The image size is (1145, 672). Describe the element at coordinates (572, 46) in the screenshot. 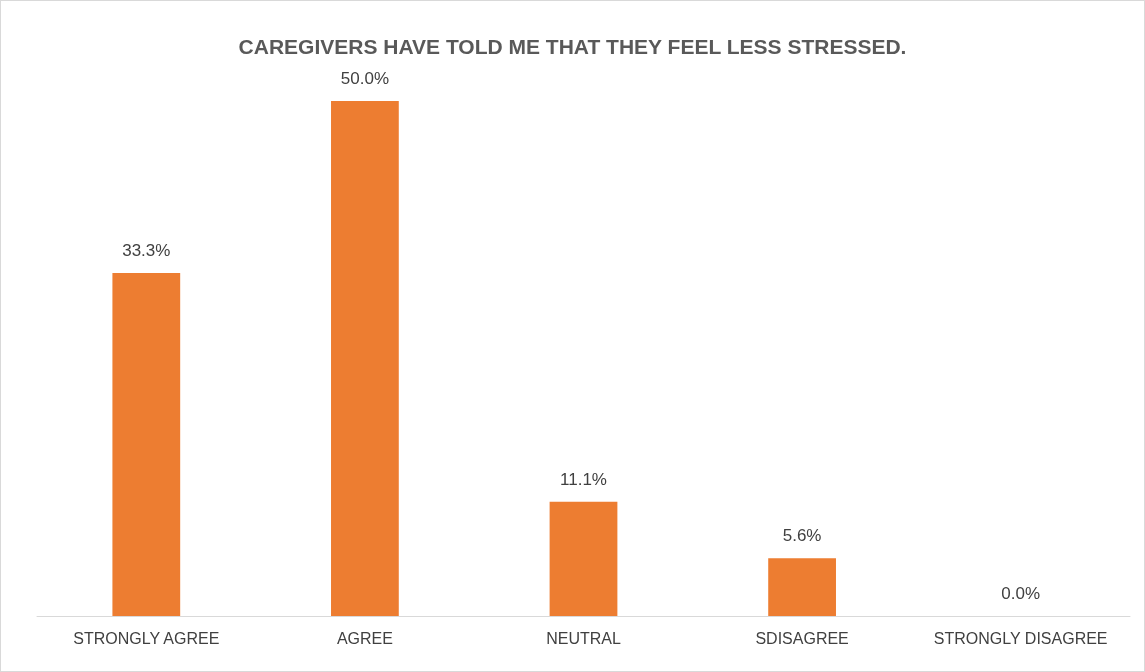

I see `chart-title: CAREGIVERS HAVE TOLD ME THAT THEY FEEL LESS STRESSED.` at that location.